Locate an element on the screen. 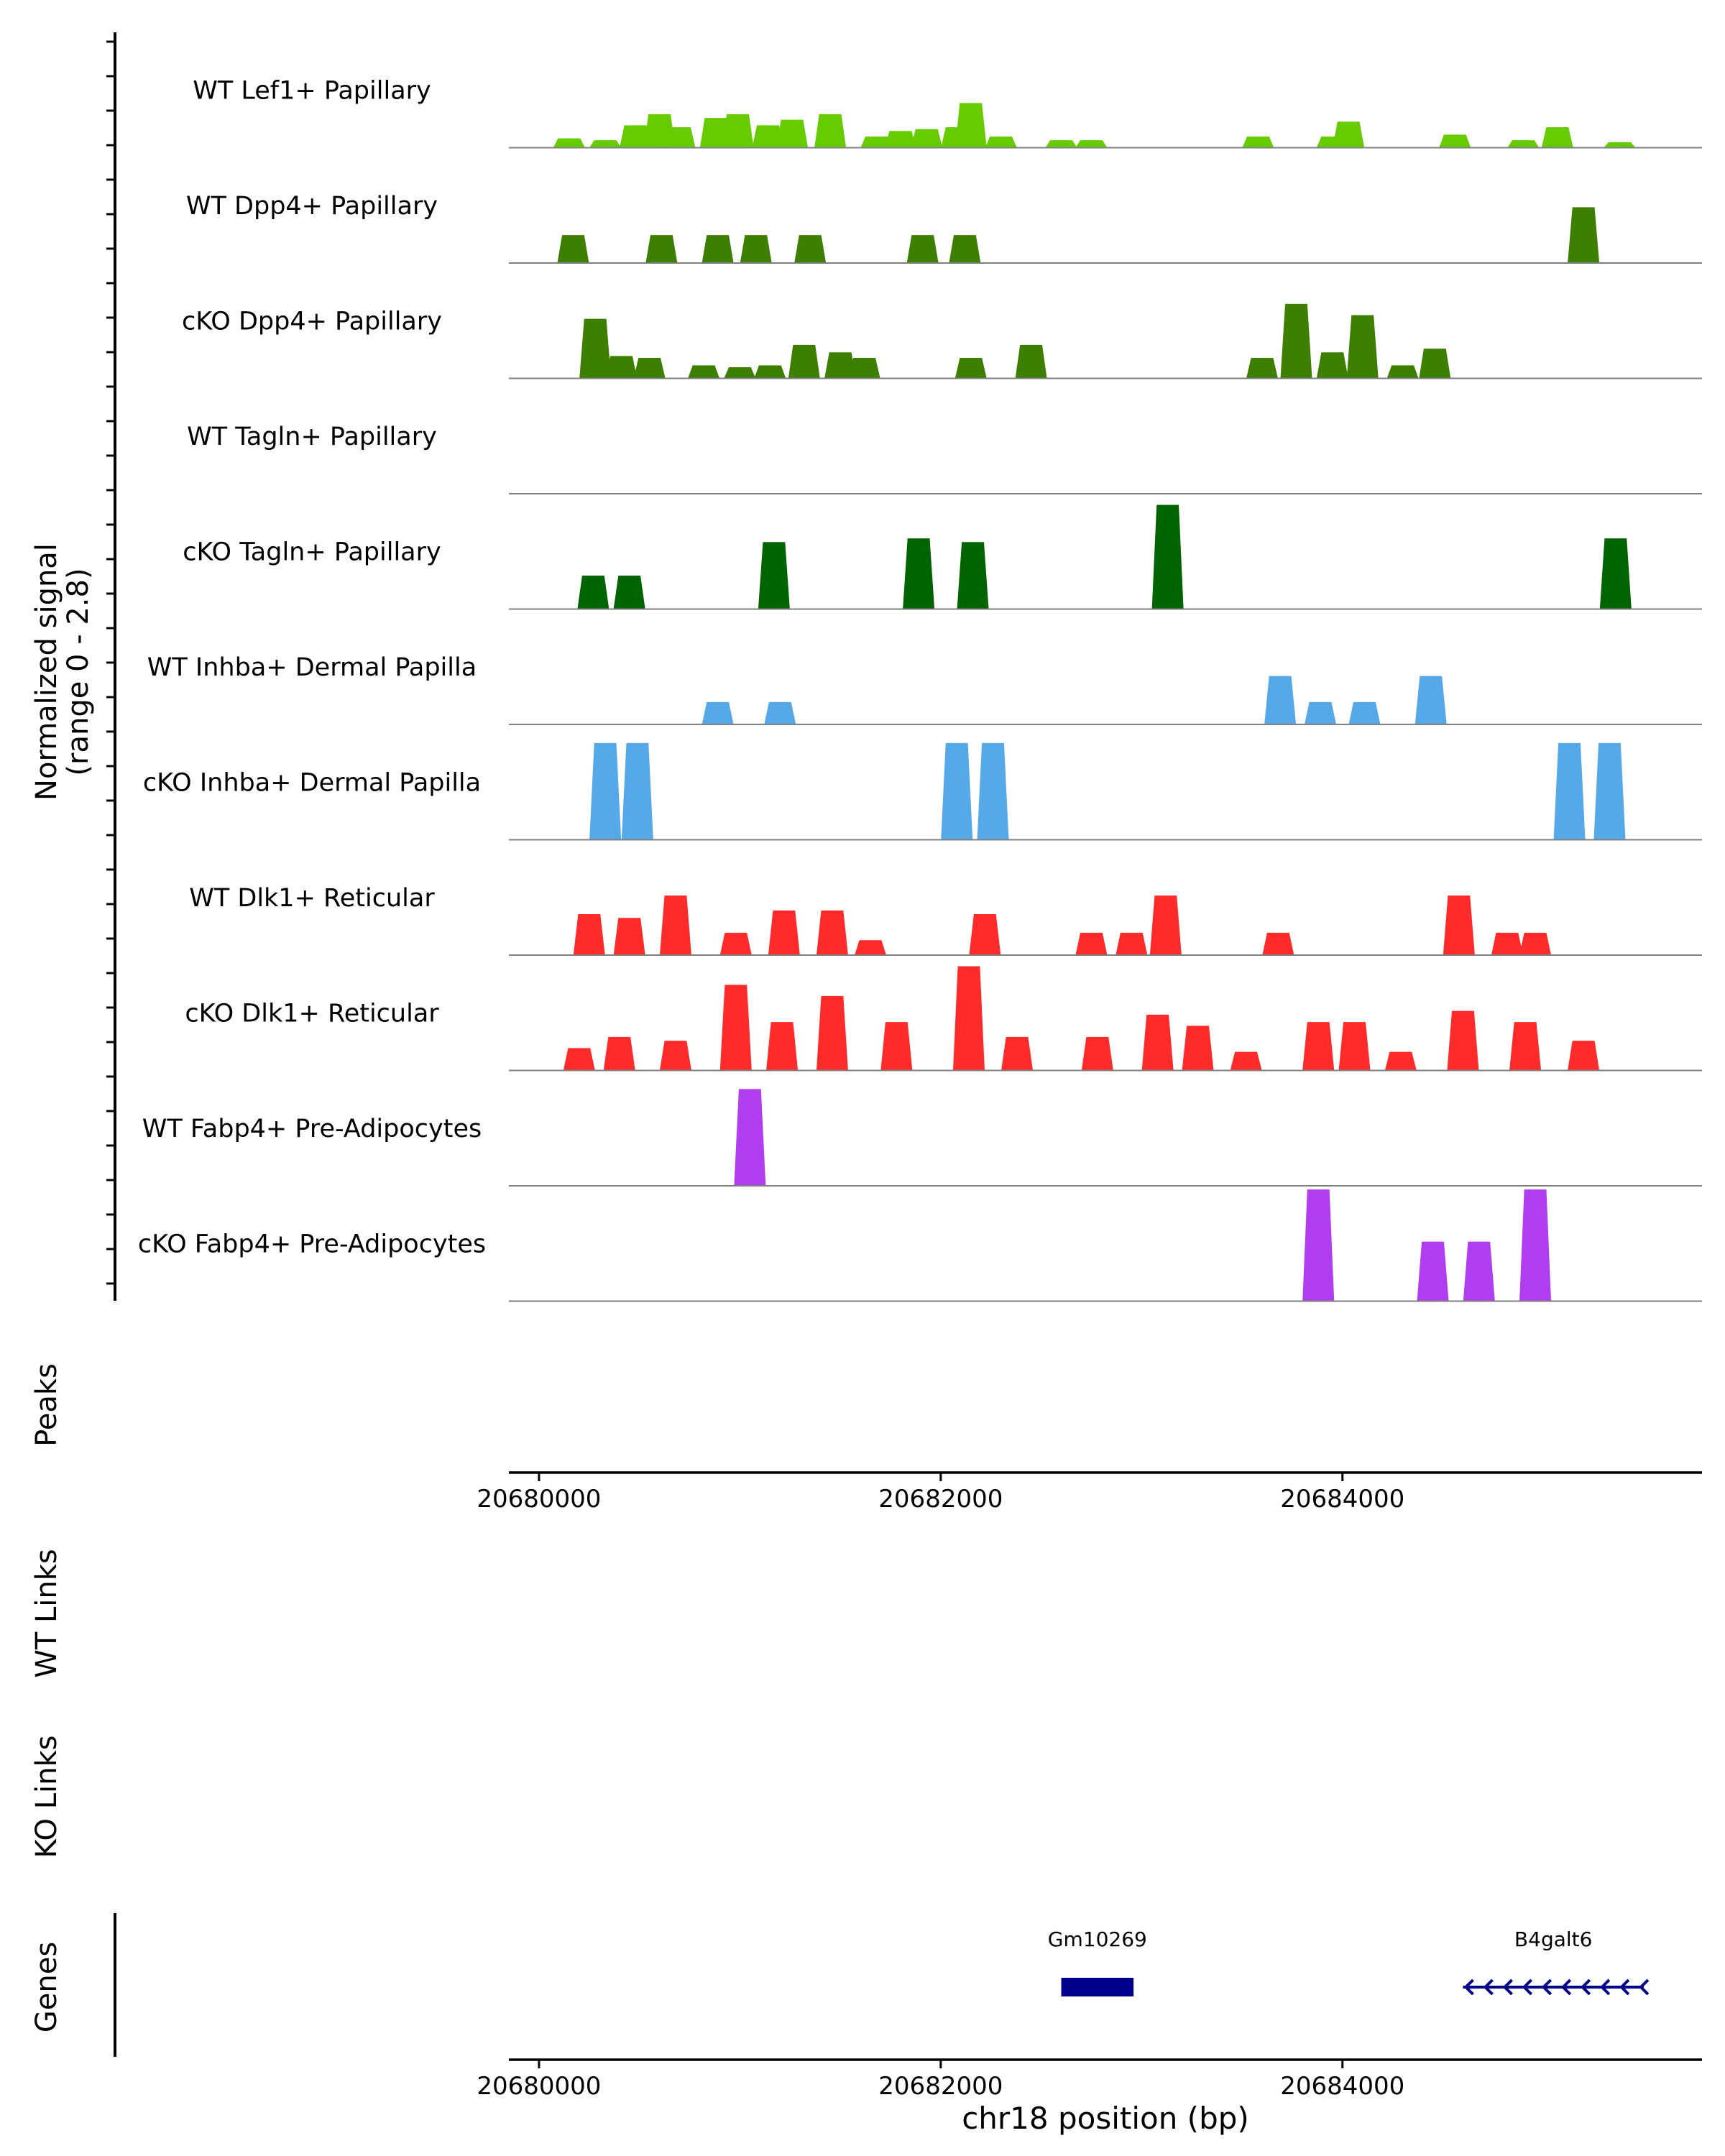 This screenshot has width=1725, height=2156. track-3: cKO Dpp4+ Papillary is located at coordinates (942, 341).